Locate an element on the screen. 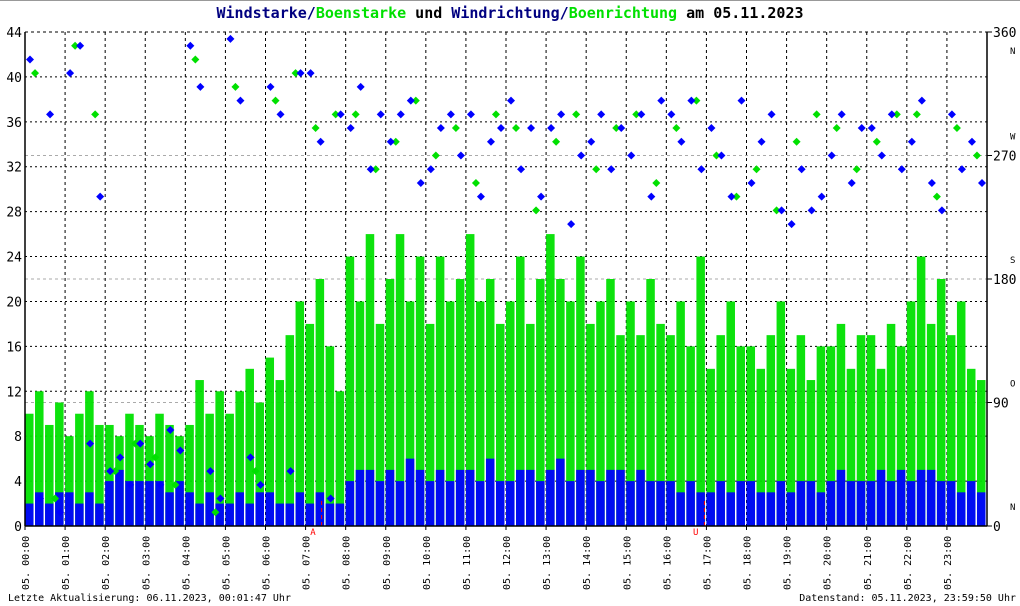 The image size is (1020, 606). title-windstarke: Windstarke/ is located at coordinates (266, 13).